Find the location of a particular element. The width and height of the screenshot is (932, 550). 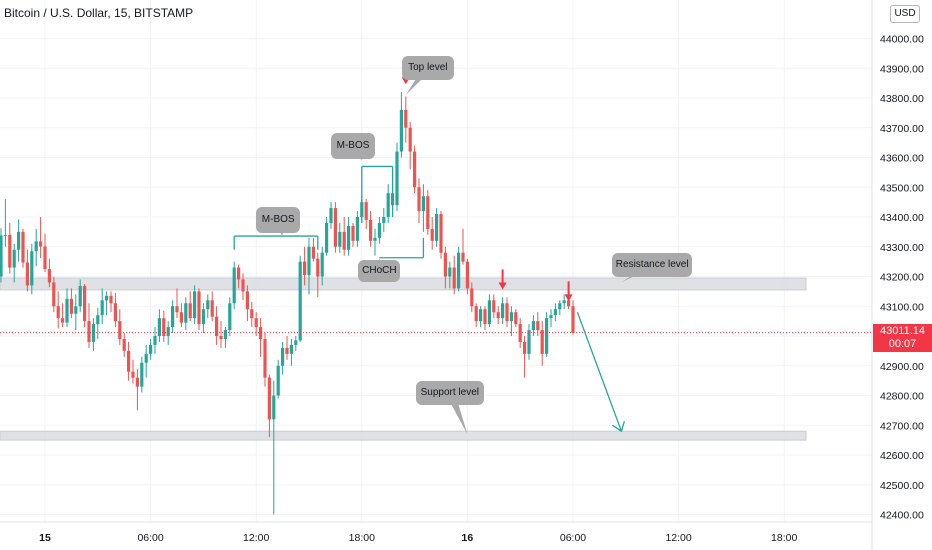

callout-text: Top level is located at coordinates (428, 68).